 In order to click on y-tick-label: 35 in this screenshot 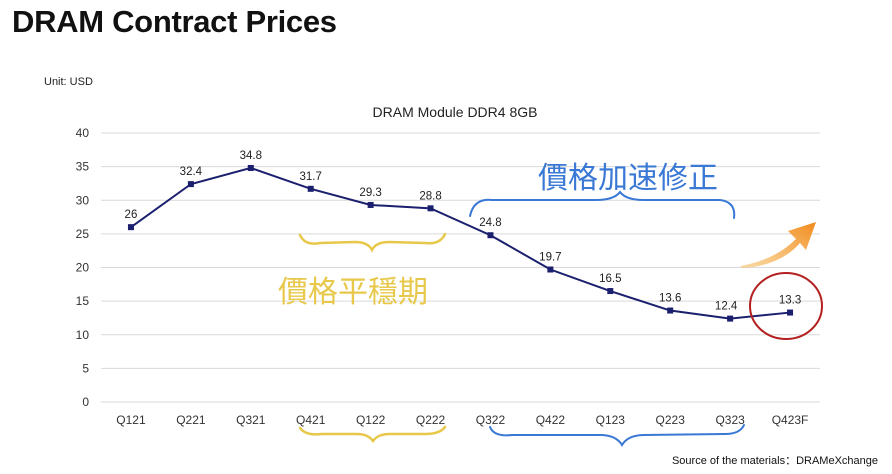, I will do `click(83, 167)`.